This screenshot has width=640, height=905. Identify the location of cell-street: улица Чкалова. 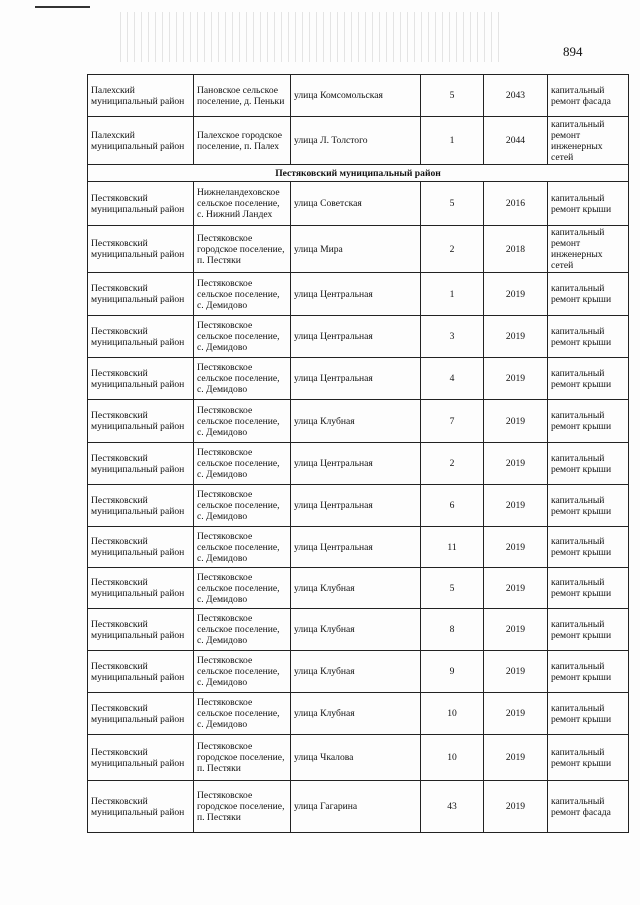
(355, 757).